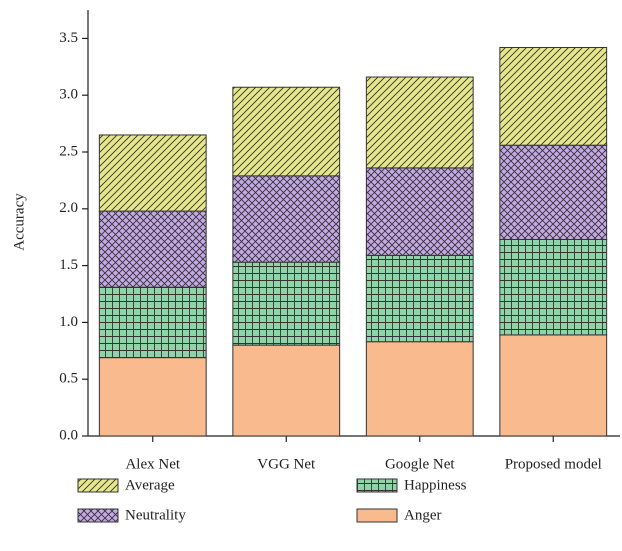  What do you see at coordinates (286, 464) in the screenshot?
I see `x-tick-label: VGG Net` at bounding box center [286, 464].